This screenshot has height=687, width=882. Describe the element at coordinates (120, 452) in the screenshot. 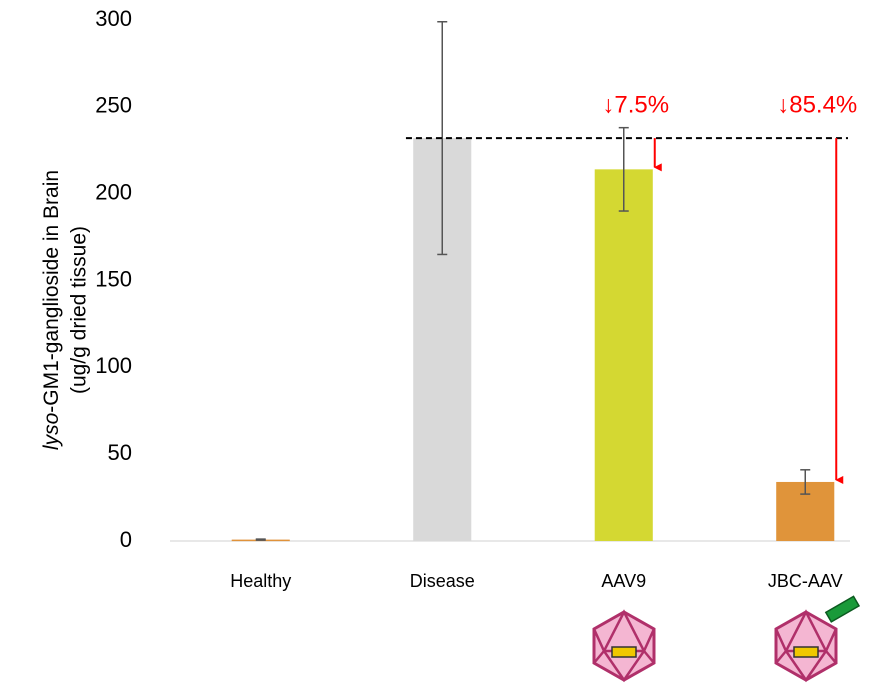

I see `y-tick-label: 50` at that location.